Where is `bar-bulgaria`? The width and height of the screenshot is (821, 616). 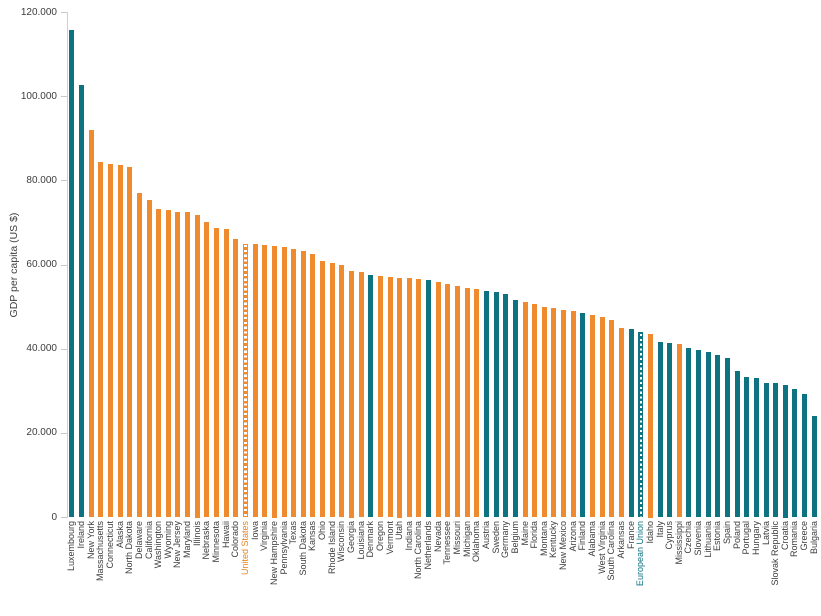
bar-bulgaria is located at coordinates (814, 466).